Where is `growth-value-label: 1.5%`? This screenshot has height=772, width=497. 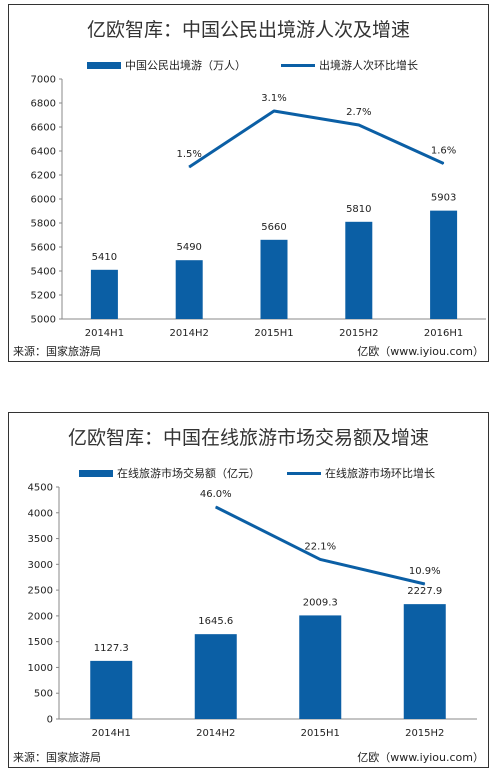
growth-value-label: 1.5% is located at coordinates (188, 154).